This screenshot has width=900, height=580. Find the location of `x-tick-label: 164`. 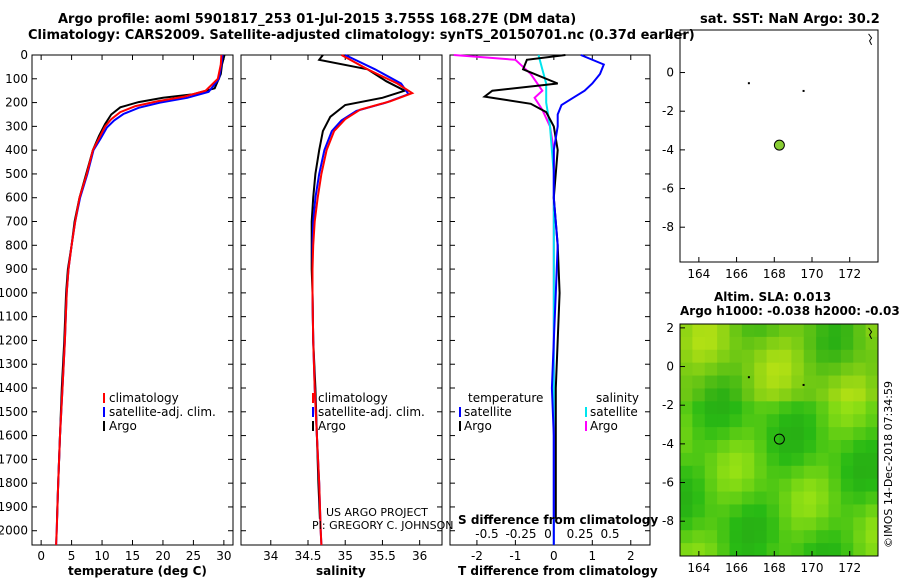

x-tick-label: 164 is located at coordinates (698, 568).